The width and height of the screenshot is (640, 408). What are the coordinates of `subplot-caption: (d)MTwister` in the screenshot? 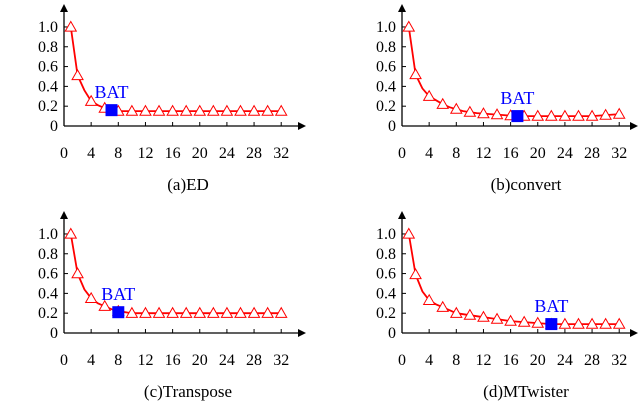 It's located at (526, 391).